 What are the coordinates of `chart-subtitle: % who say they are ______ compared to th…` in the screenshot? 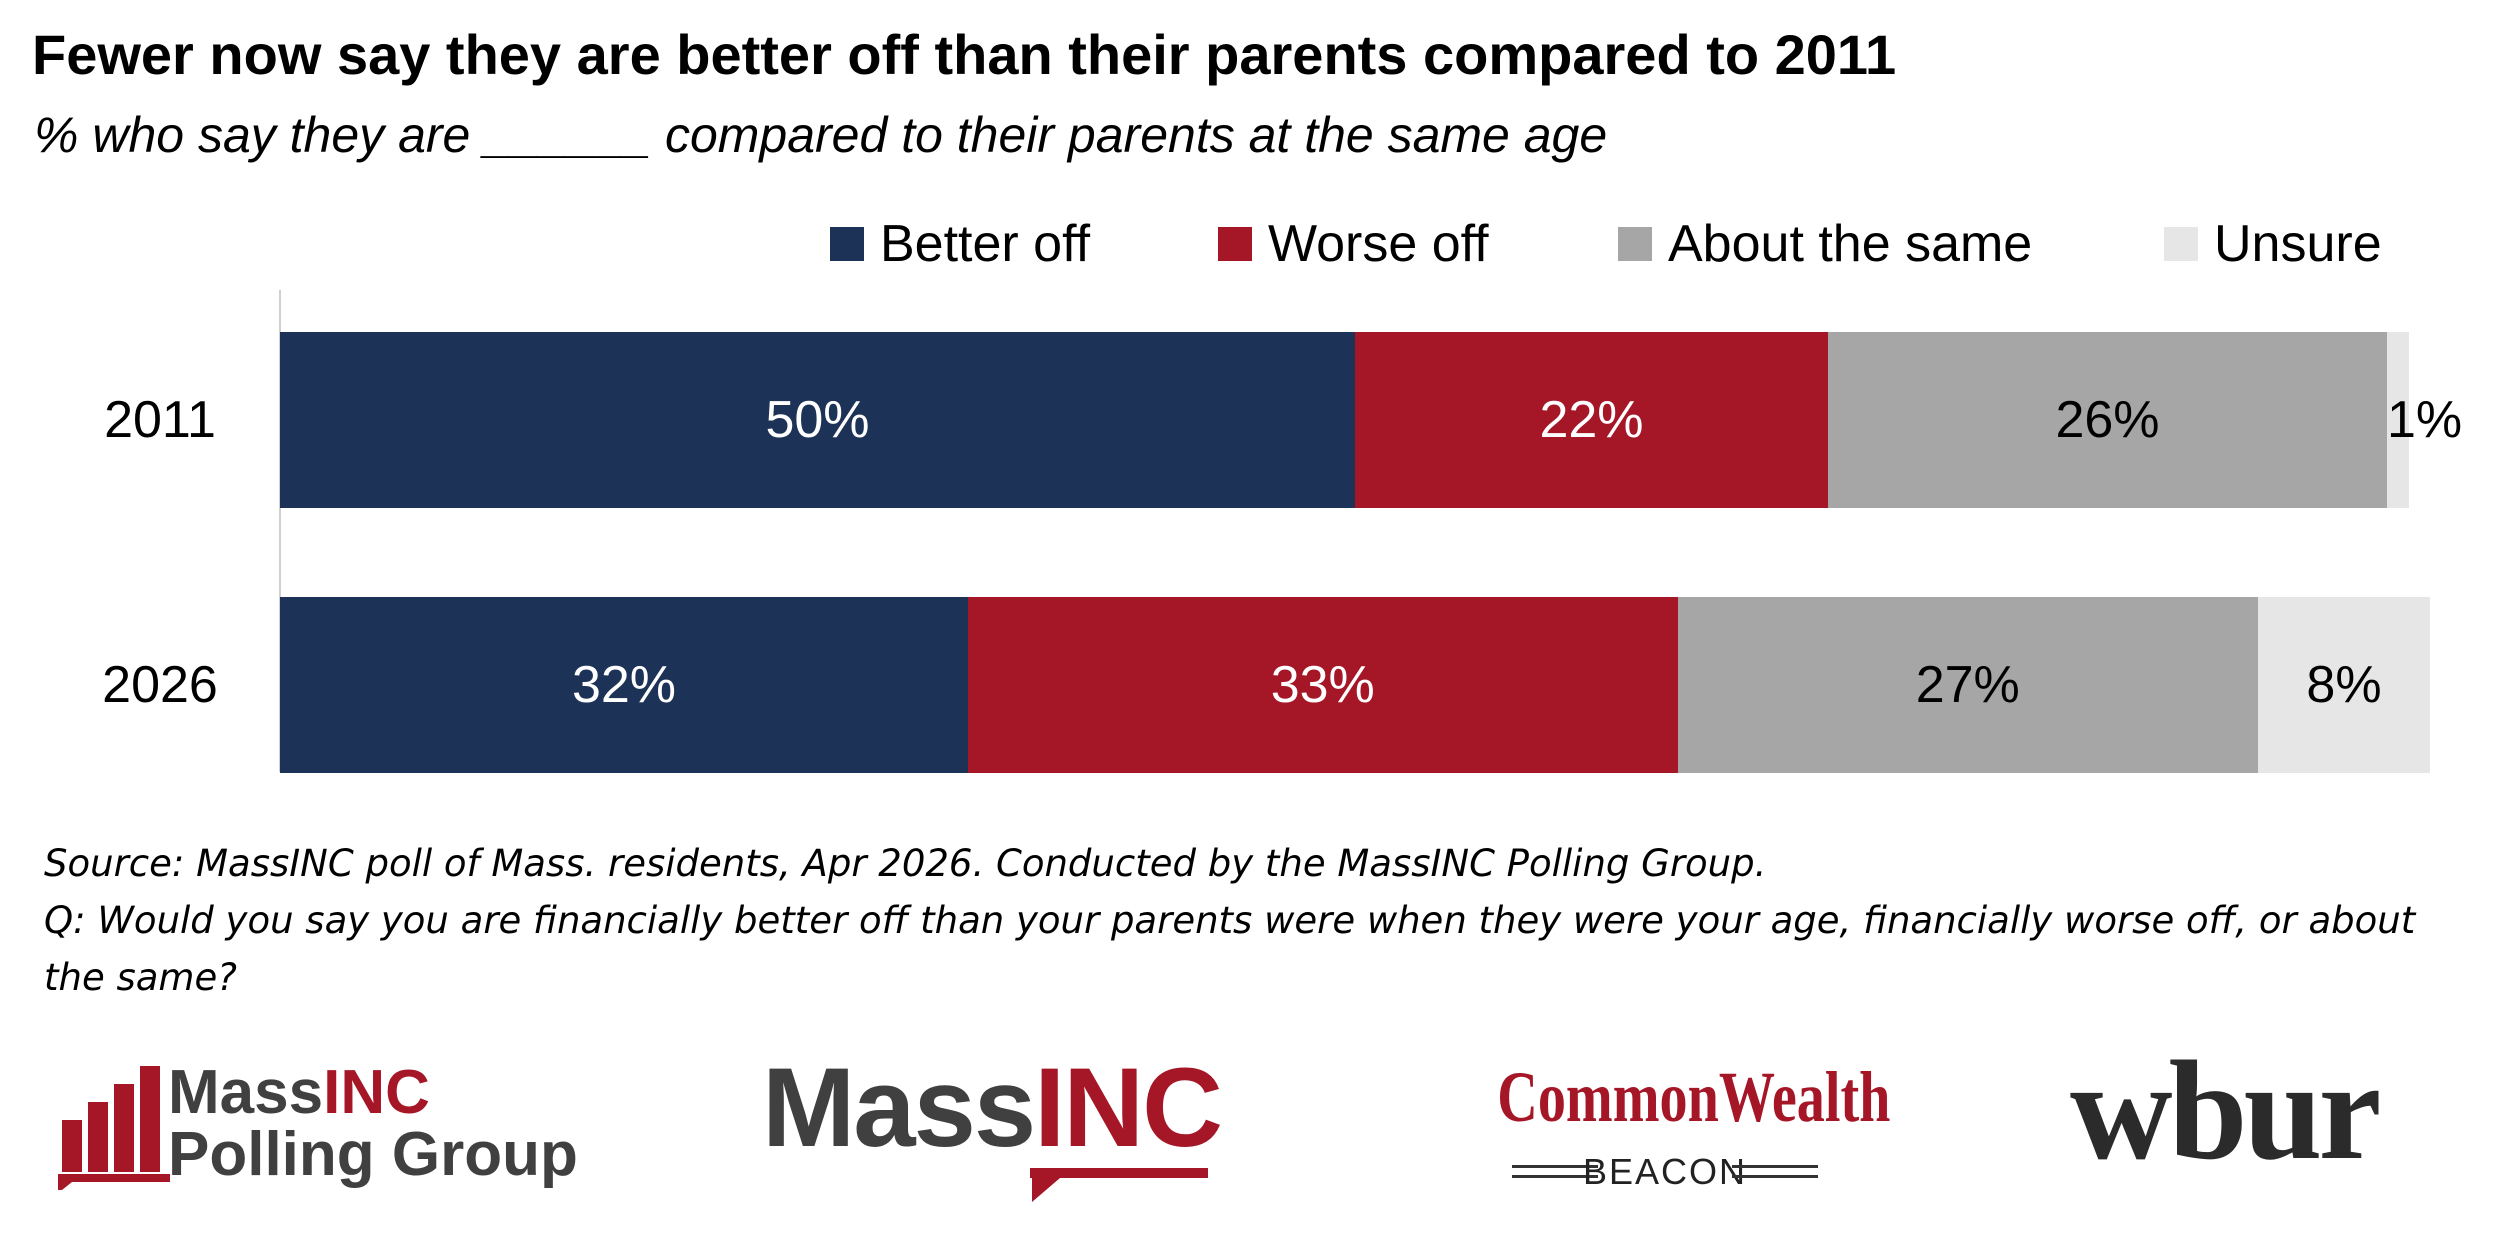 It's located at (821, 135).